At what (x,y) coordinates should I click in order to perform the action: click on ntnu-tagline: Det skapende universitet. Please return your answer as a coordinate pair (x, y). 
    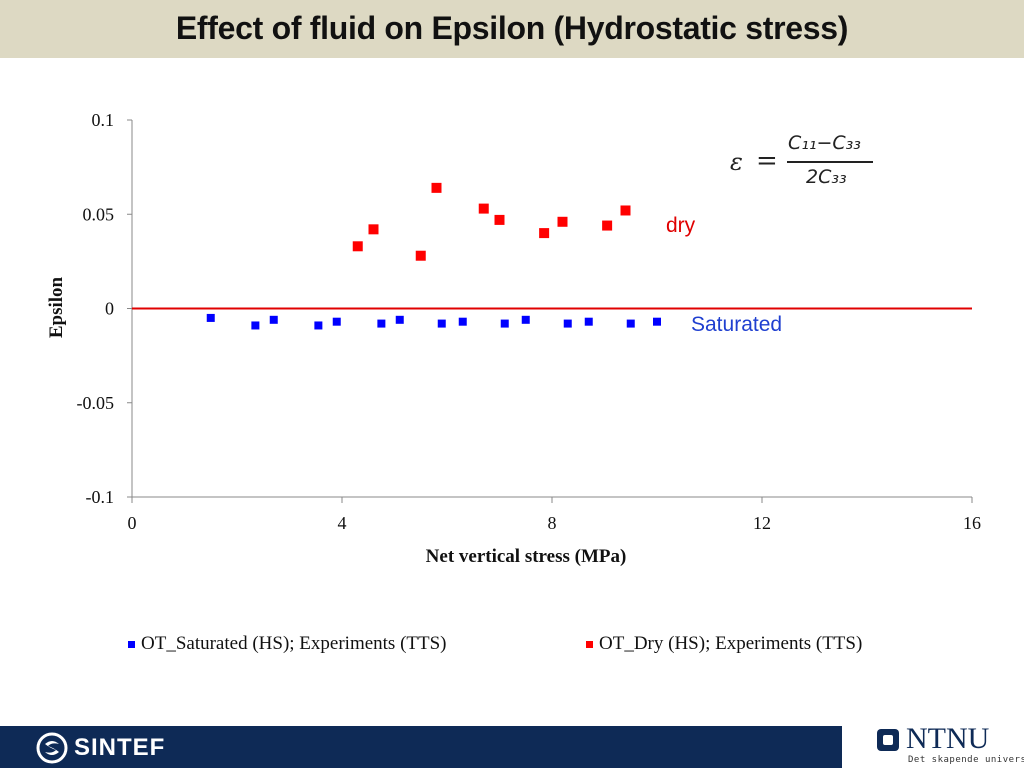
    Looking at the image, I should click on (966, 760).